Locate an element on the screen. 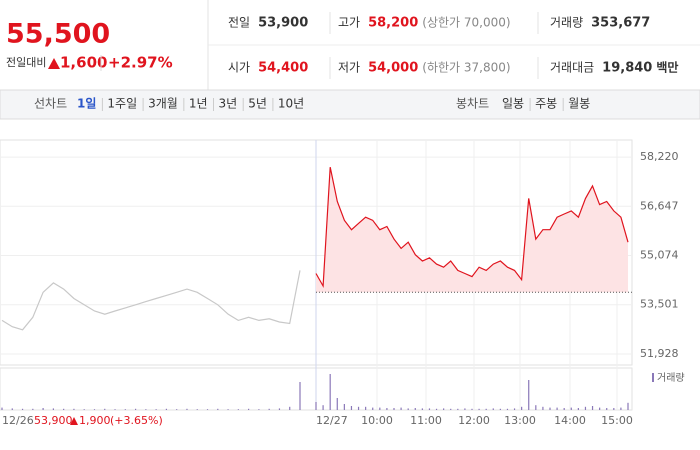 The height and width of the screenshot is (450, 700). candle-button: 월봉 is located at coordinates (579, 104).